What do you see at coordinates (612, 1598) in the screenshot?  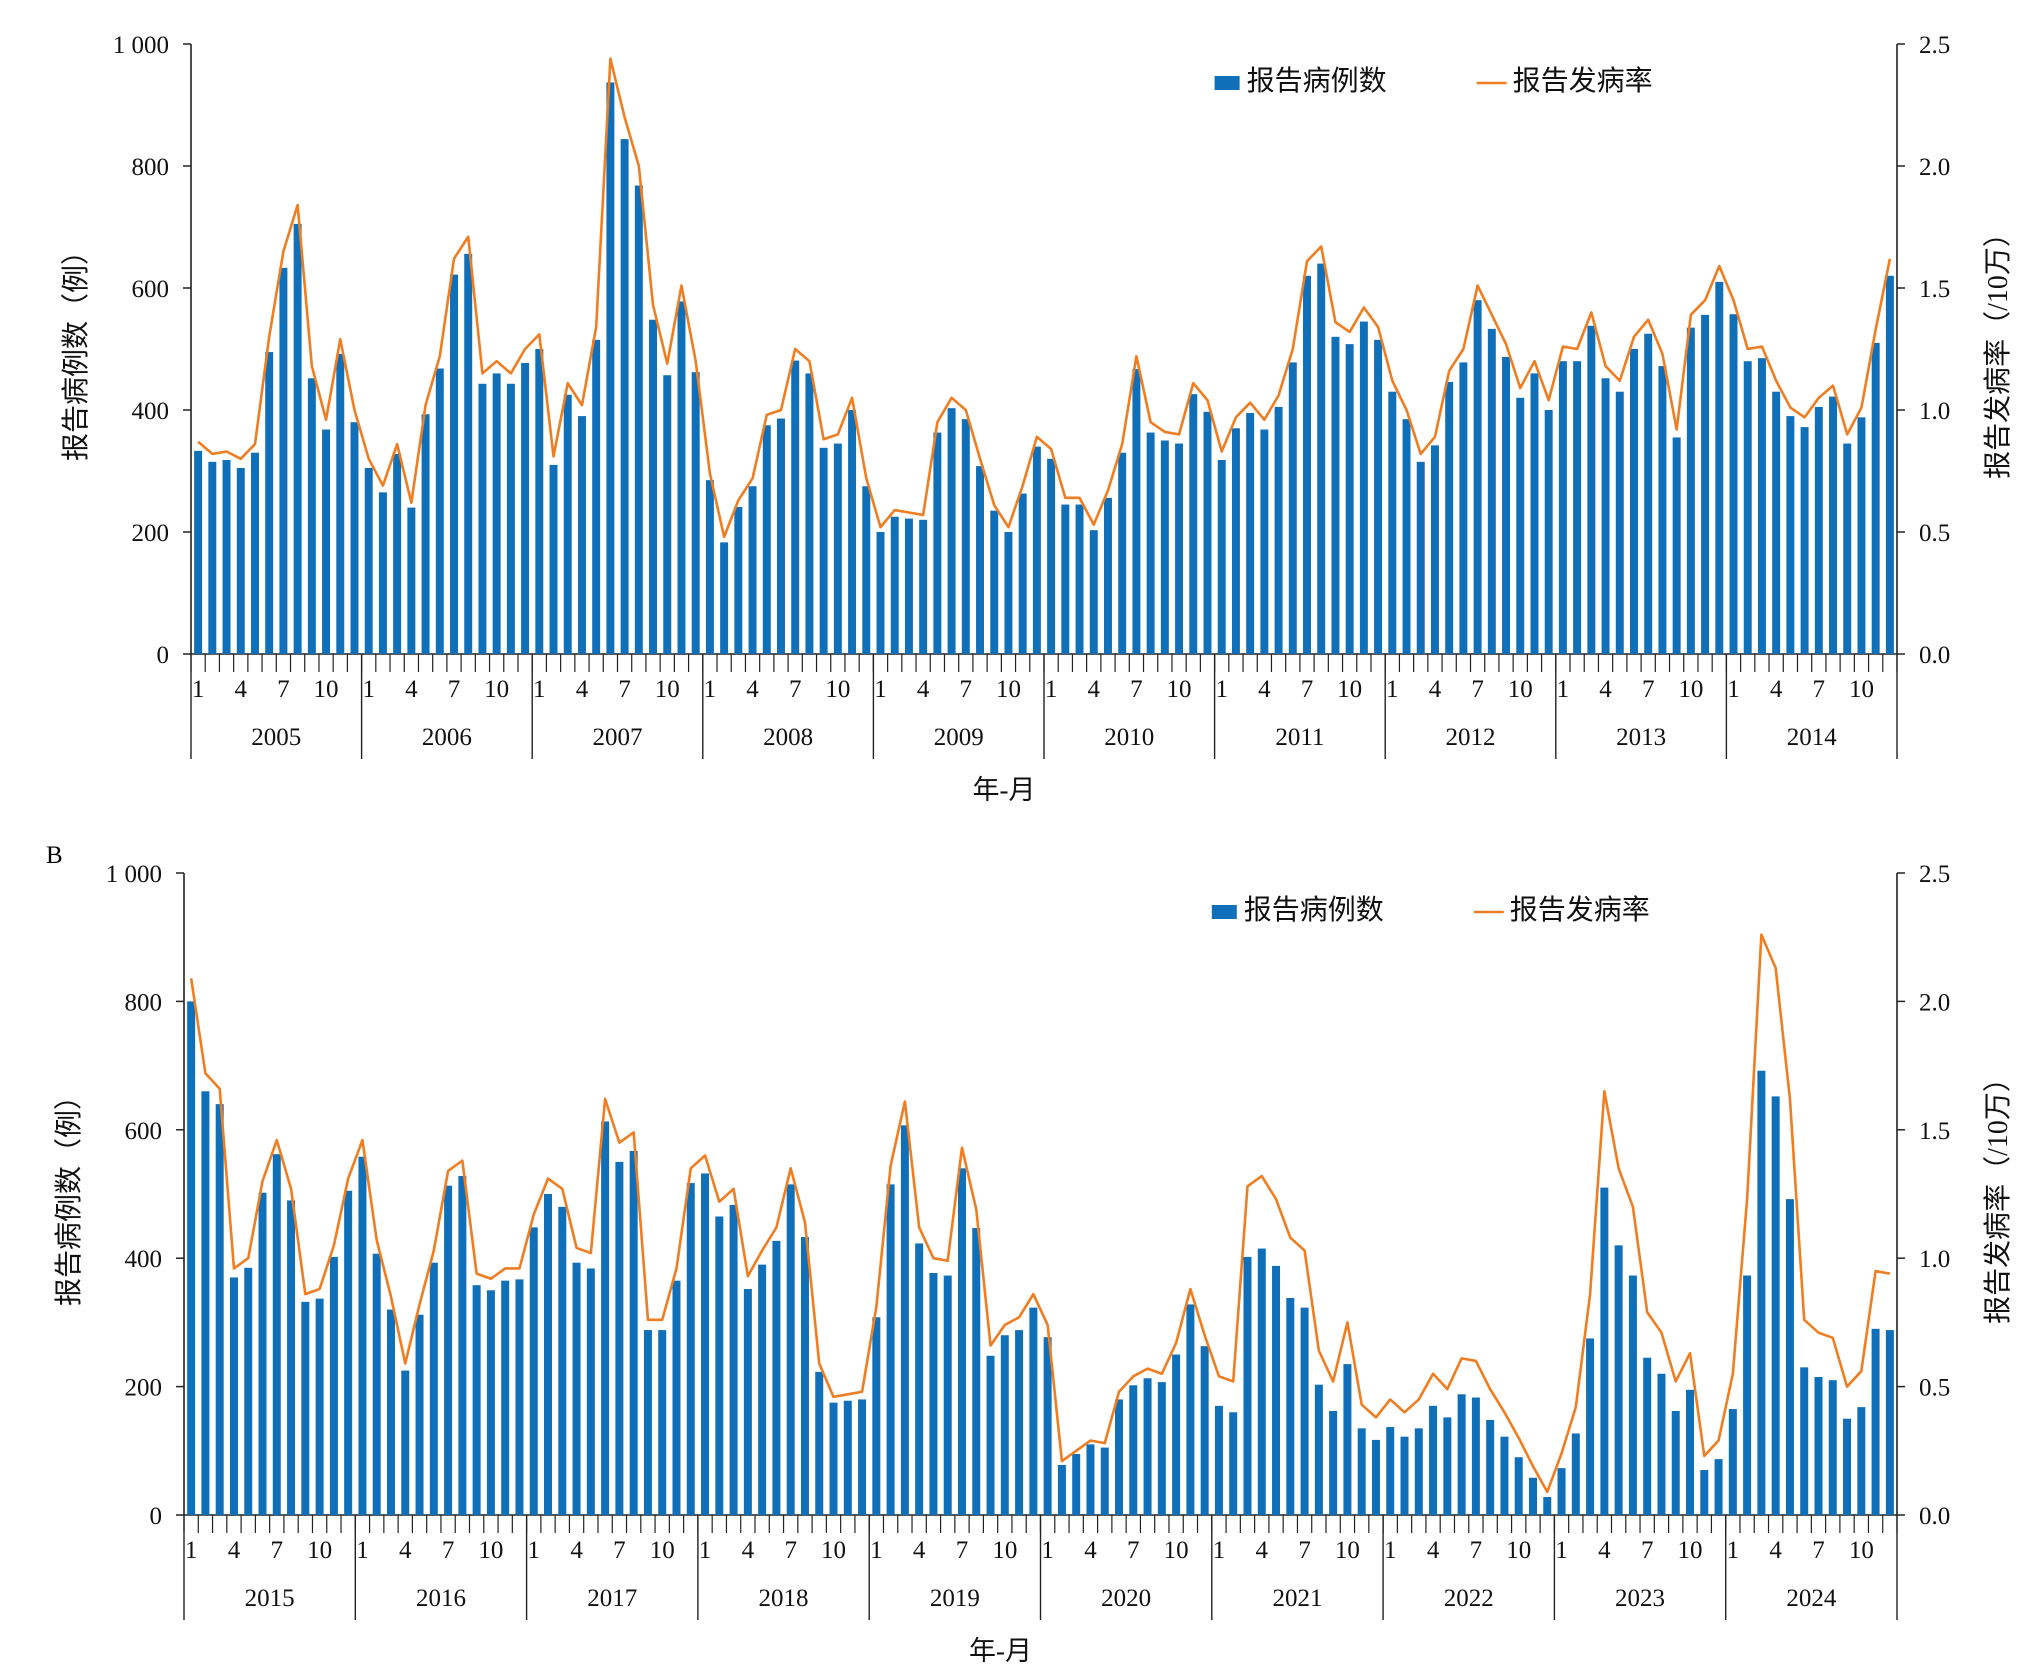 I see `year-label: 2017` at bounding box center [612, 1598].